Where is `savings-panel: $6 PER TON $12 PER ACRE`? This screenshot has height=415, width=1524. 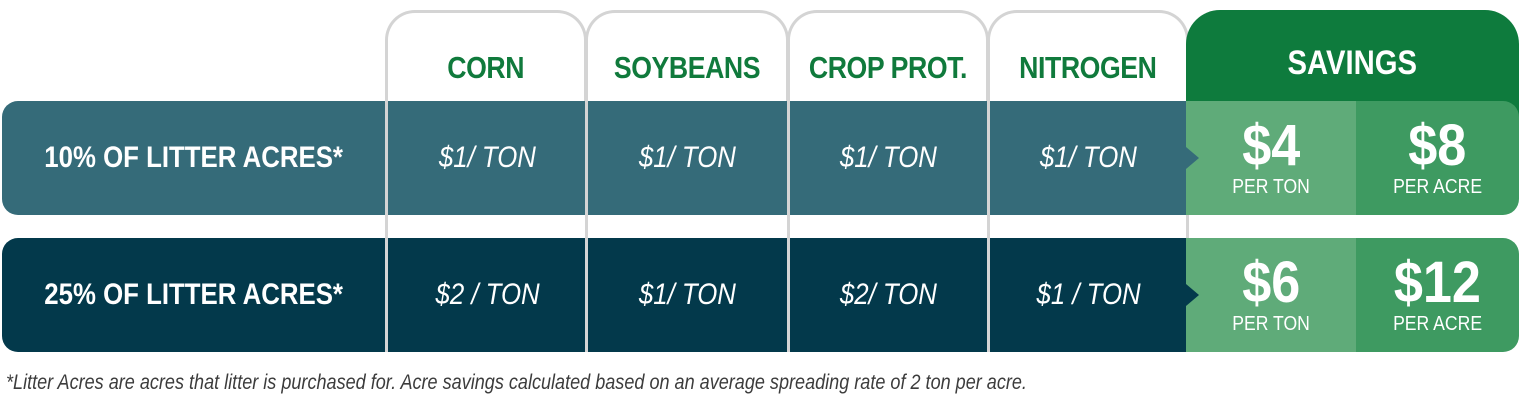
savings-panel: $6 PER TON $12 PER ACRE is located at coordinates (1352, 295).